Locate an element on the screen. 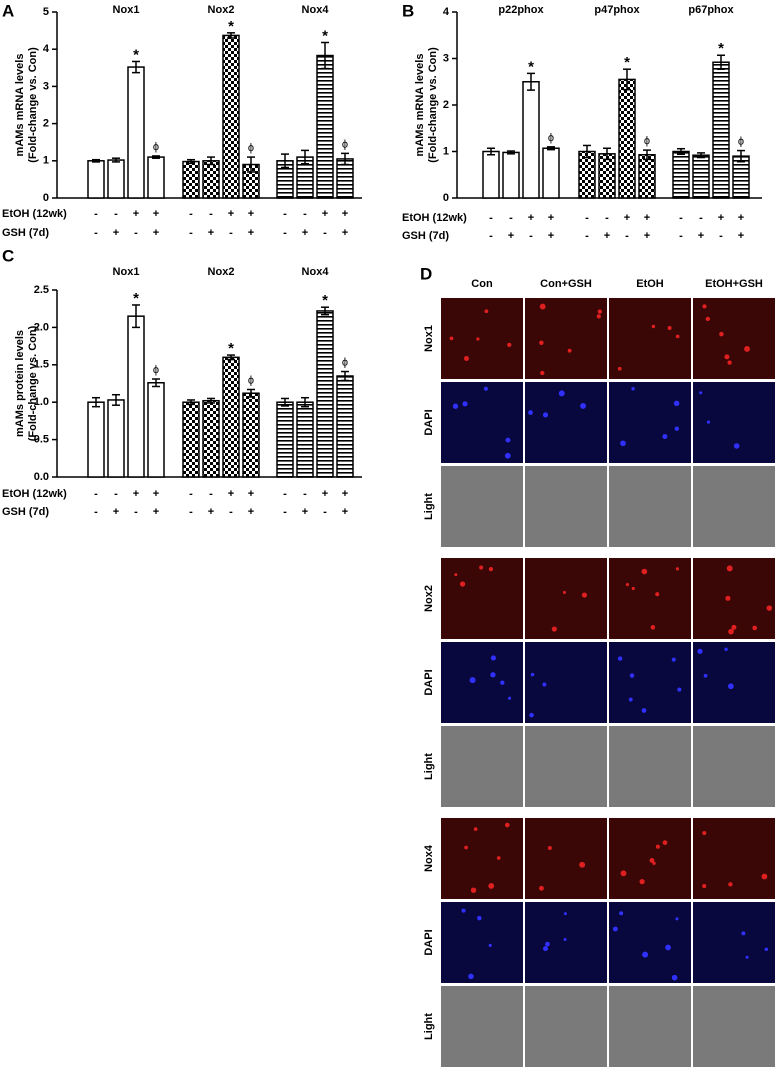 Image resolution: width=777 pixels, height=1072 pixels. column-label: Con is located at coordinates (482, 284).